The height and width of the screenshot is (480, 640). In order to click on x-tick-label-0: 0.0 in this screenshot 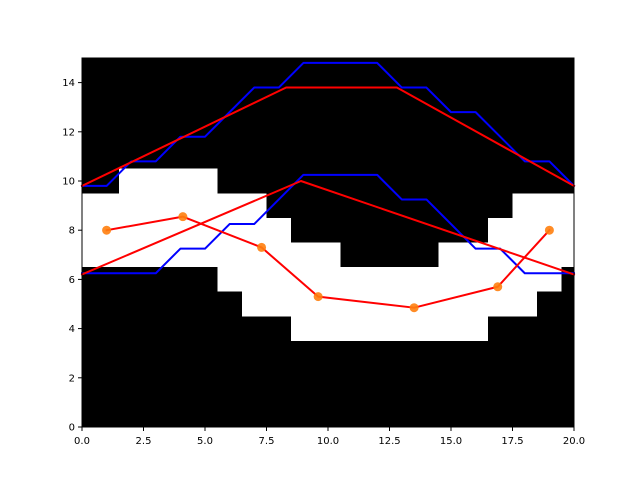, I will do `click(82, 441)`.